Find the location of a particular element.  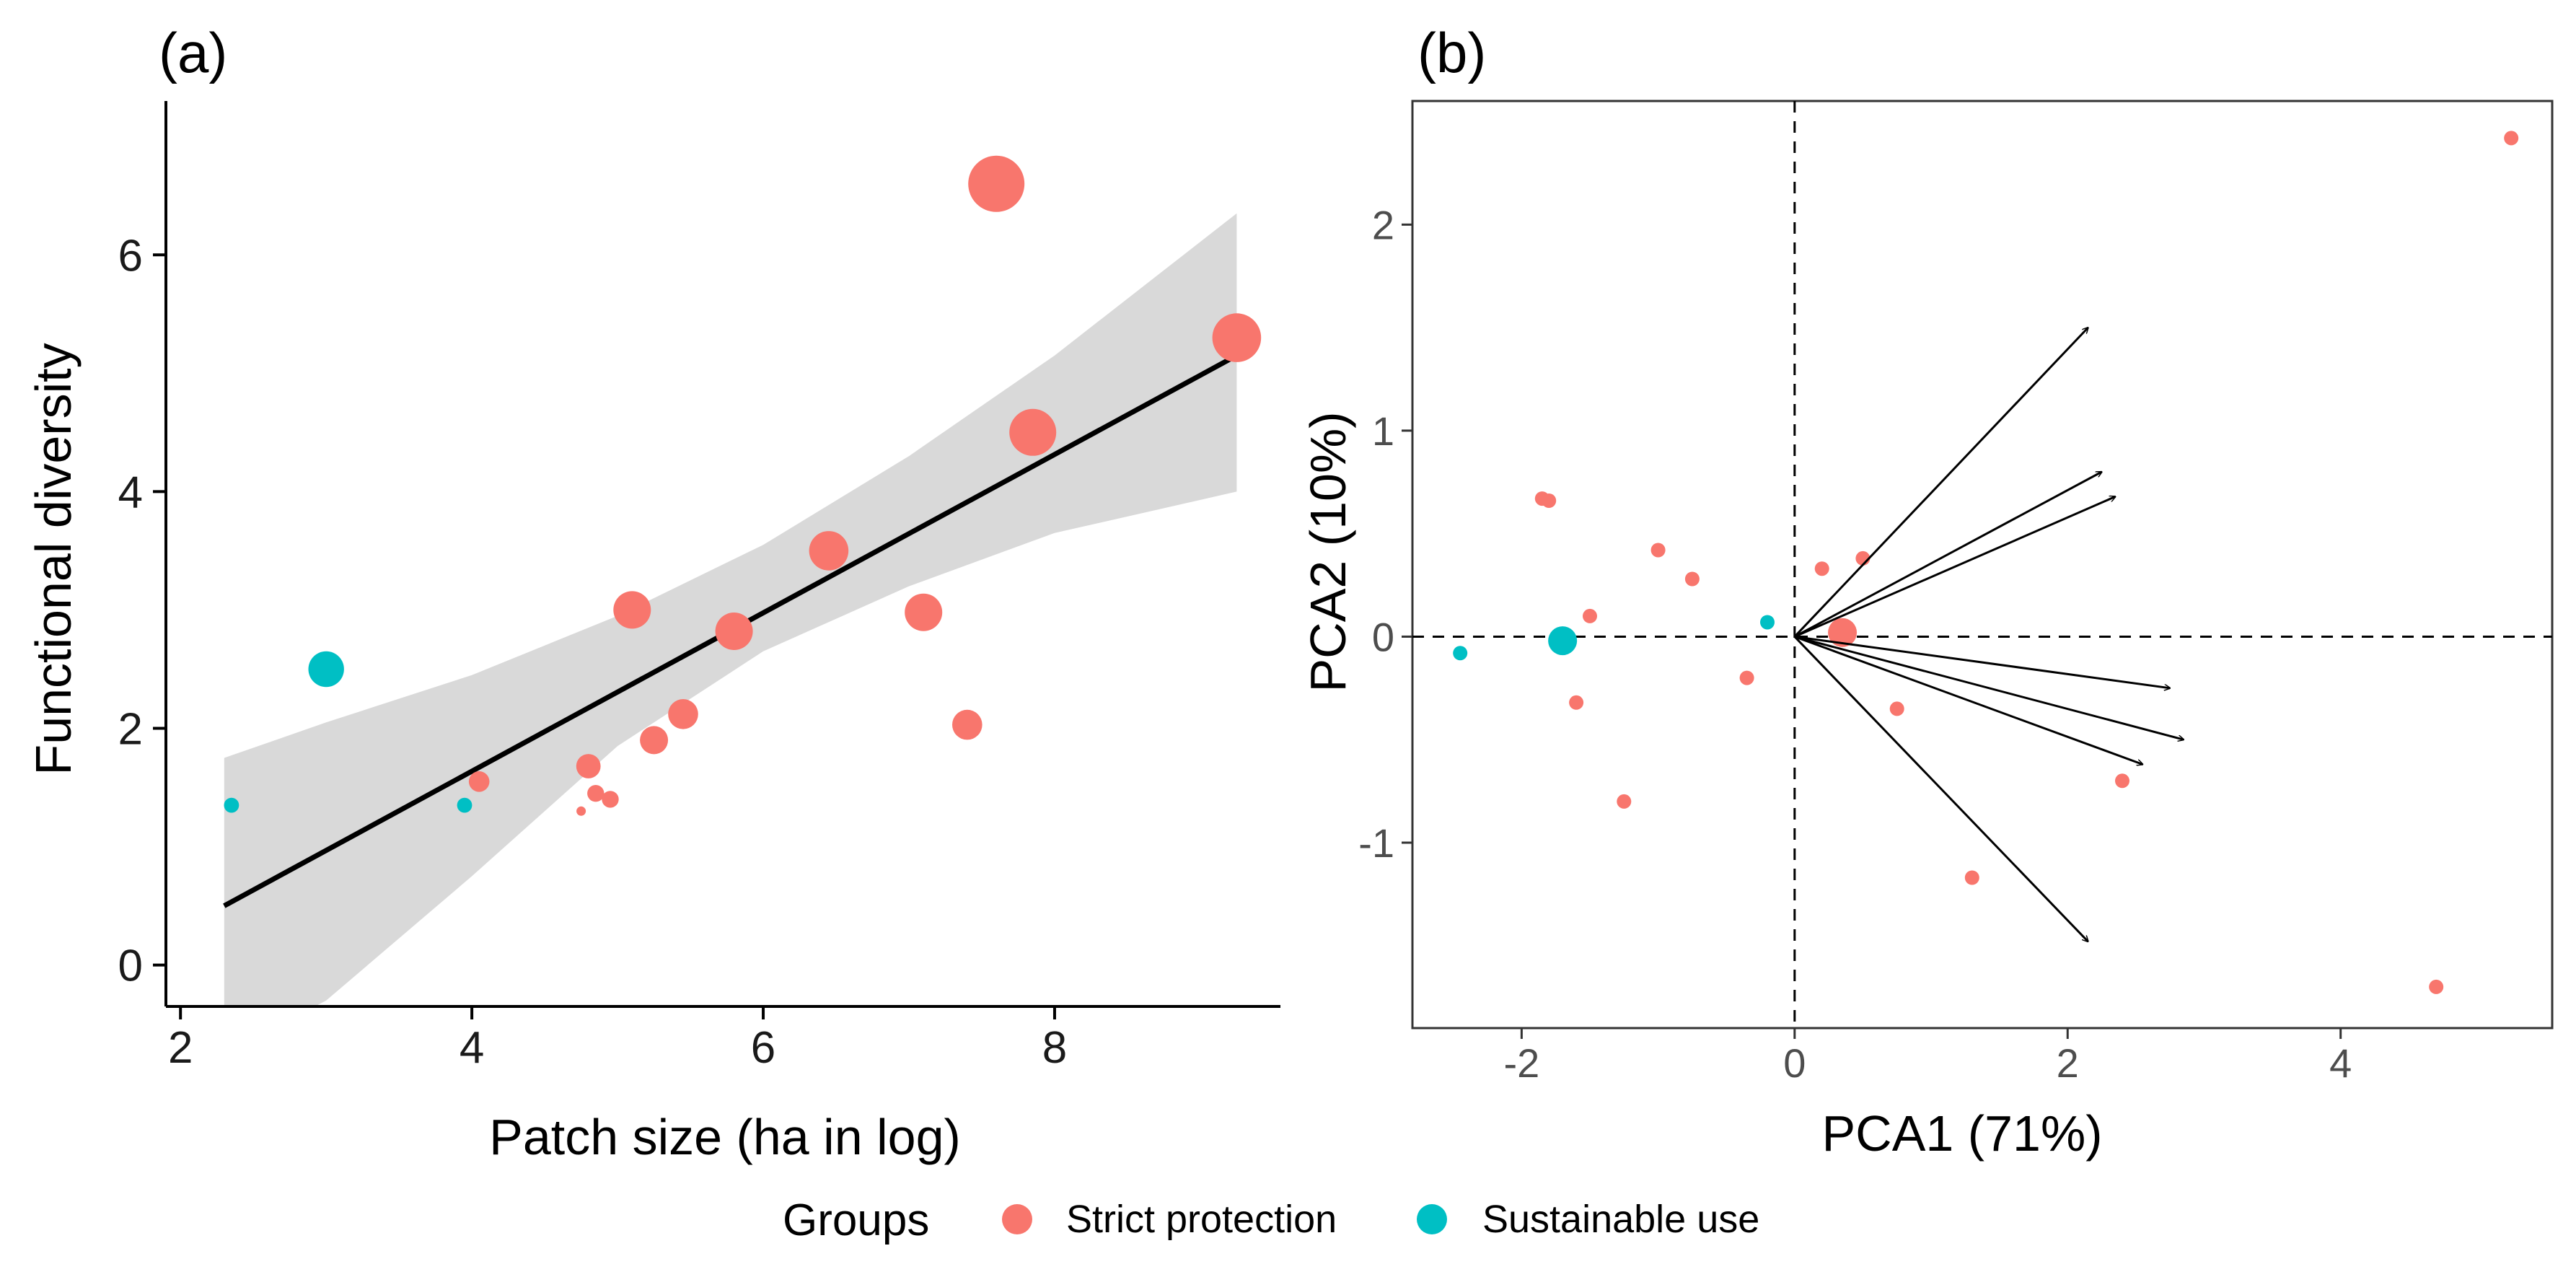

loading-arrow-fd is located at coordinates (1989, 687).